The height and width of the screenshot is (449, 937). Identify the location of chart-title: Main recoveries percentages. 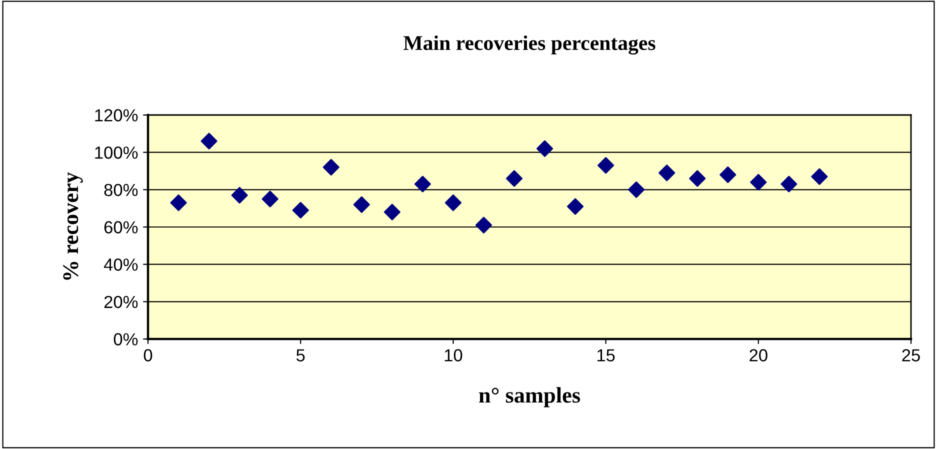
(530, 45).